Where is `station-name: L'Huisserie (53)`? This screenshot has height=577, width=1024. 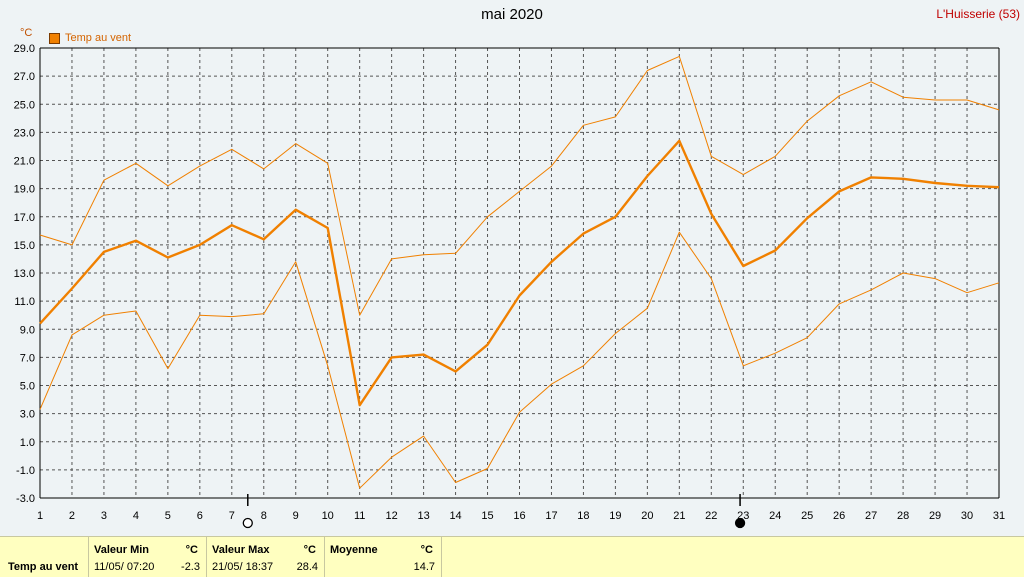
station-name: L'Huisserie (53) is located at coordinates (978, 14).